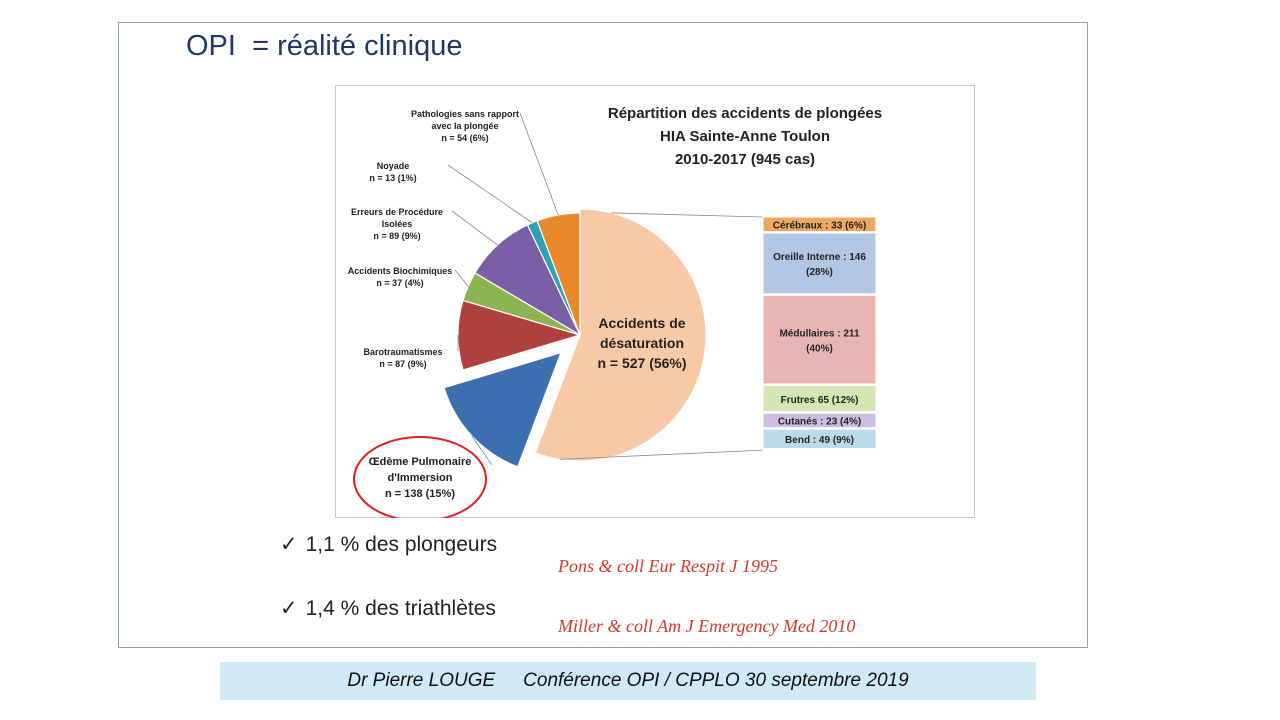  What do you see at coordinates (641, 363) in the screenshot?
I see `slice-label-line: n = 527 (56%)` at bounding box center [641, 363].